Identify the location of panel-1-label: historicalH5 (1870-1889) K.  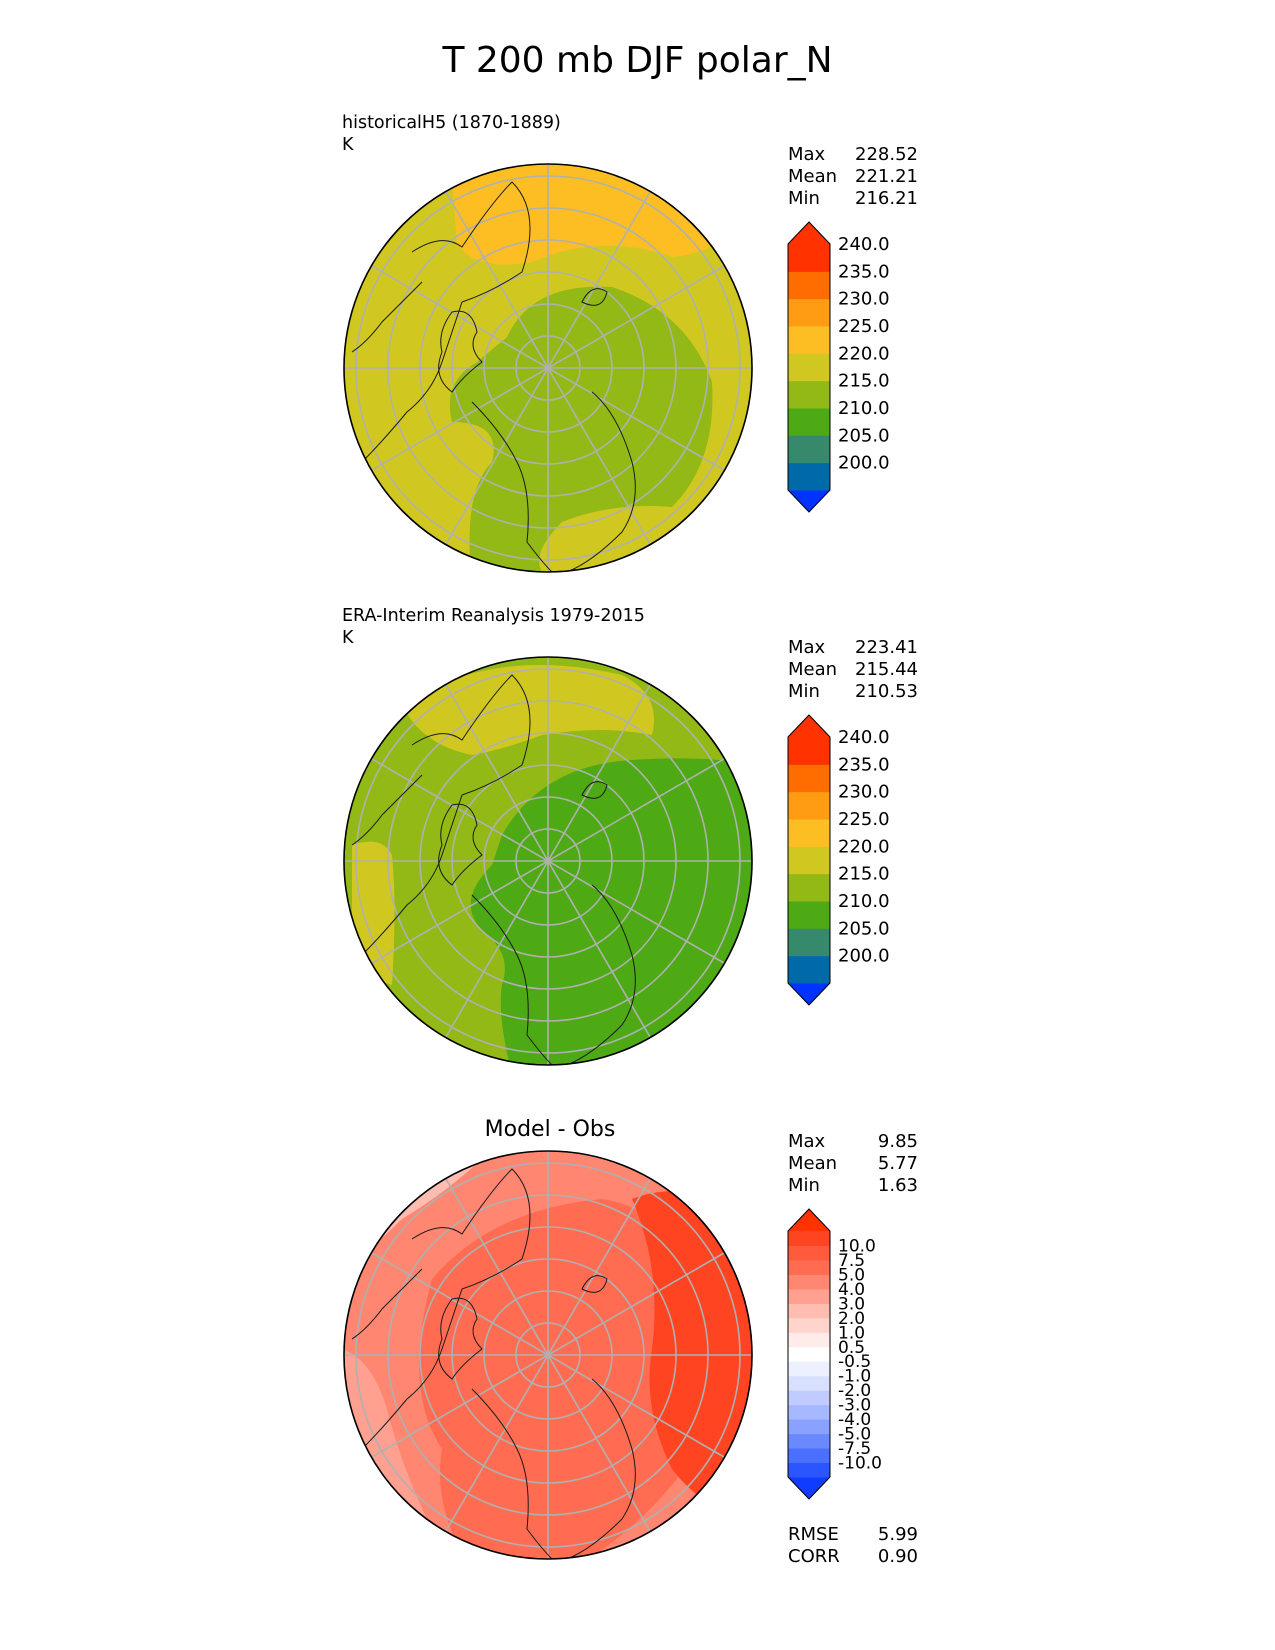
(451, 134).